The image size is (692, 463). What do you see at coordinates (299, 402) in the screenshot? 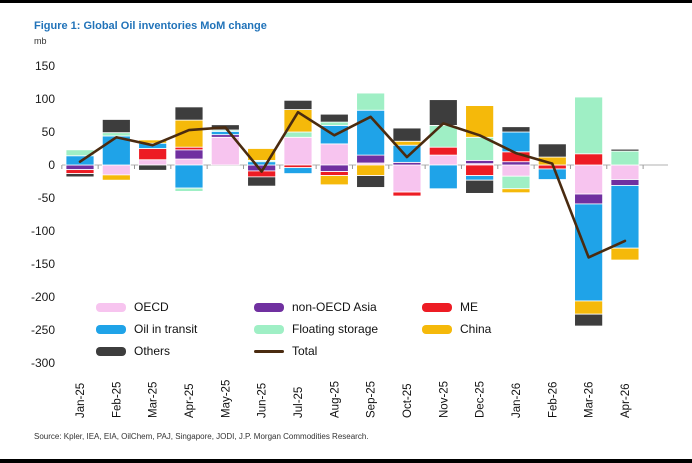
I see `x-axis-category-label: Jul-25` at bounding box center [299, 402].